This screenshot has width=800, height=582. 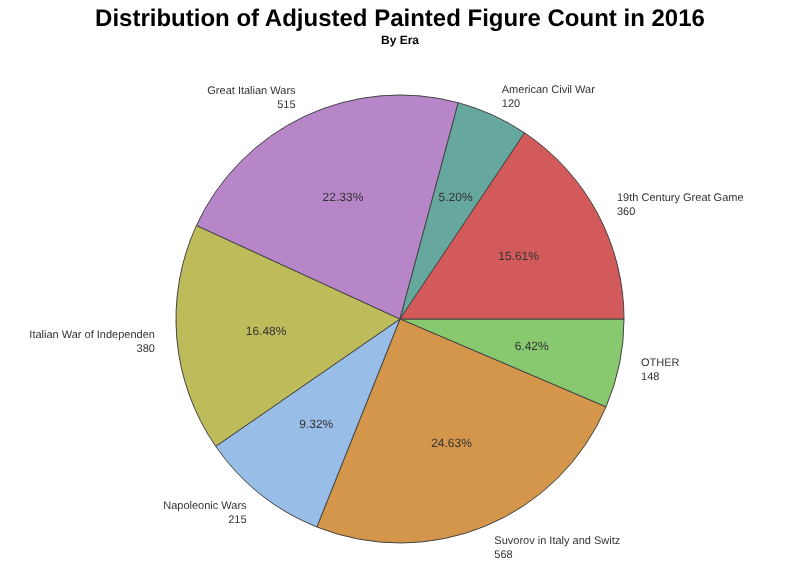 What do you see at coordinates (400, 18) in the screenshot?
I see `chart-title: Distribution of Adjusted Painted Figure Count in 2016` at bounding box center [400, 18].